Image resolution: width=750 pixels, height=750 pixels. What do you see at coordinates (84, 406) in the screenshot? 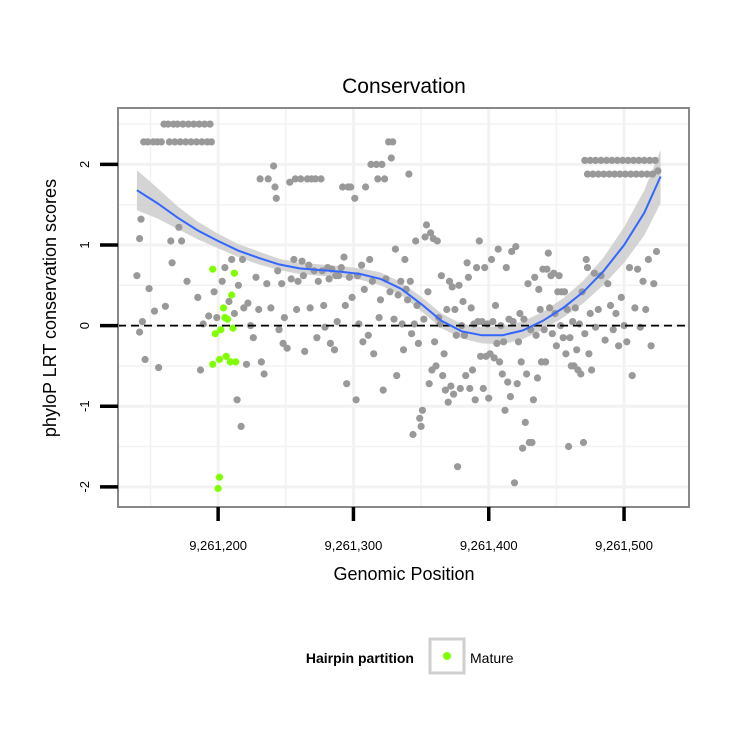
I see `y-tick-label: -1` at bounding box center [84, 406].